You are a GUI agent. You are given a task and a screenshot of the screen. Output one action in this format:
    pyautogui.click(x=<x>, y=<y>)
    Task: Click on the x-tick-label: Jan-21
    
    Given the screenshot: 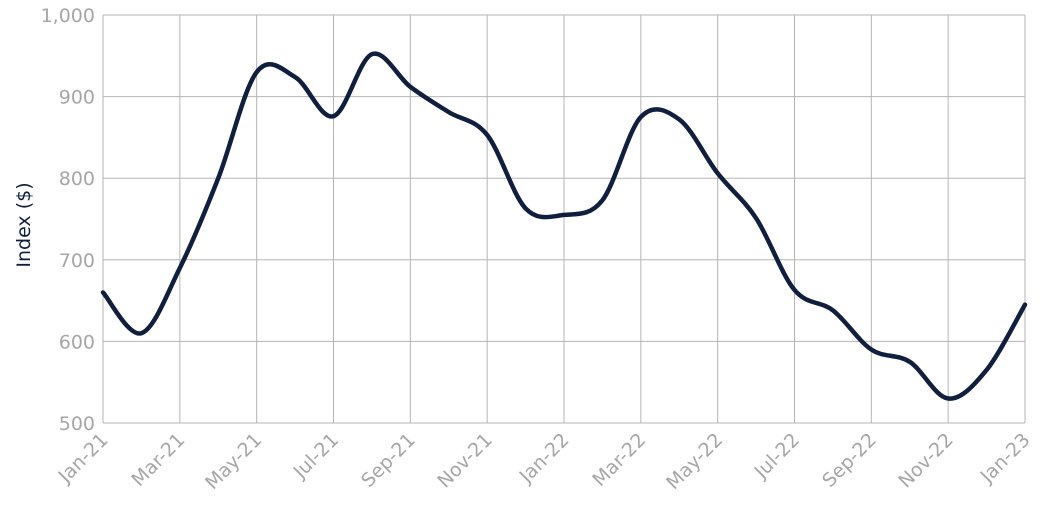 What is the action you would take?
    pyautogui.click(x=83, y=458)
    